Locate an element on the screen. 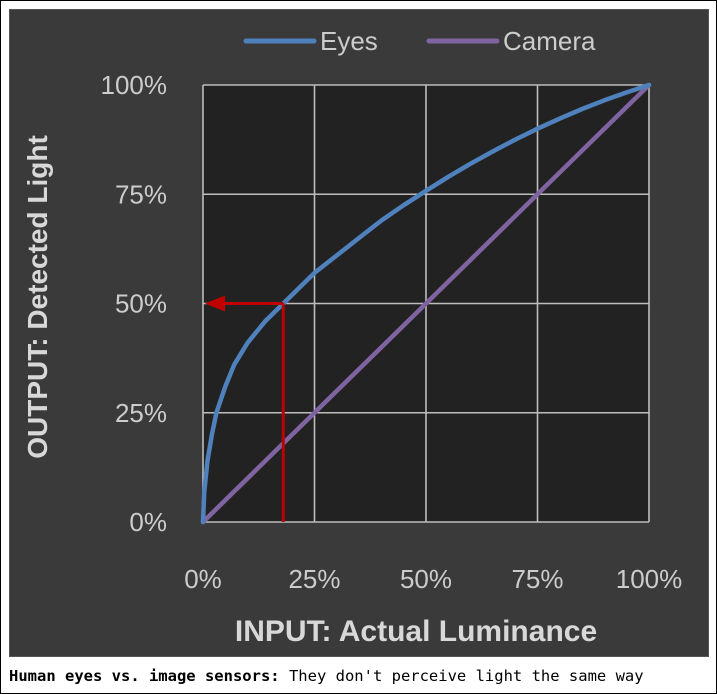 This screenshot has height=694, width=717. y-axis-label: OUTPUT: Detected Light is located at coordinates (37, 297).